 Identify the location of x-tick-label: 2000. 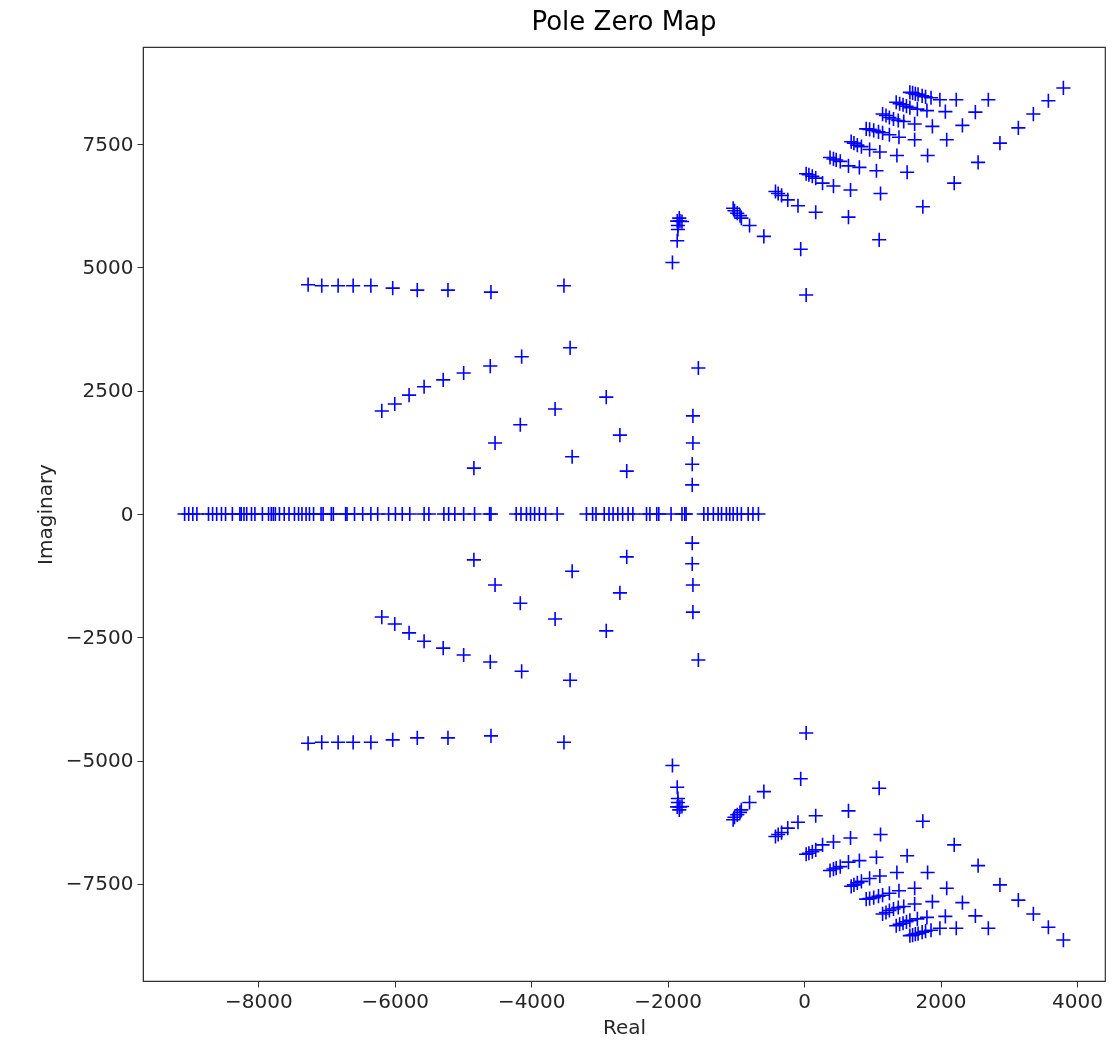
(941, 1000).